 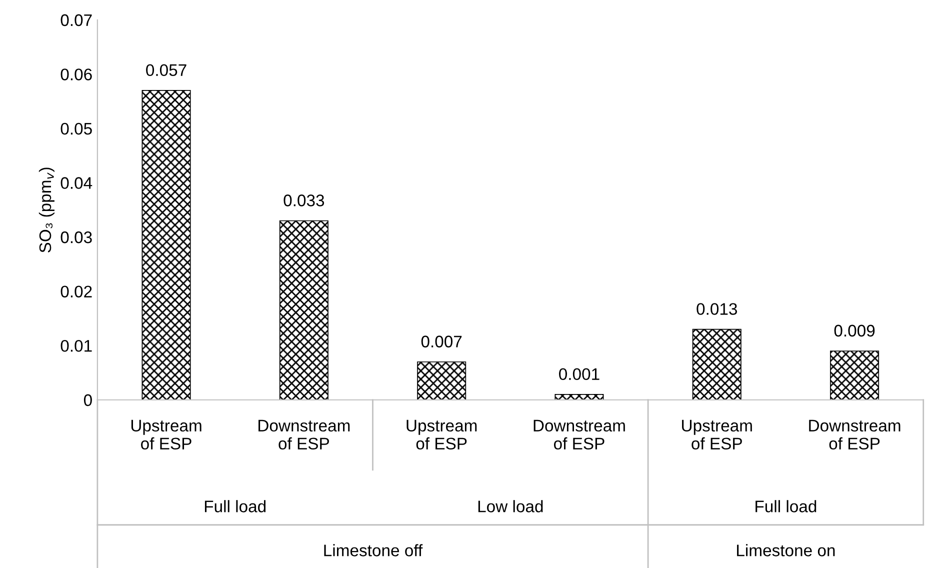 What do you see at coordinates (88, 400) in the screenshot?
I see `y-tick-label: 0` at bounding box center [88, 400].